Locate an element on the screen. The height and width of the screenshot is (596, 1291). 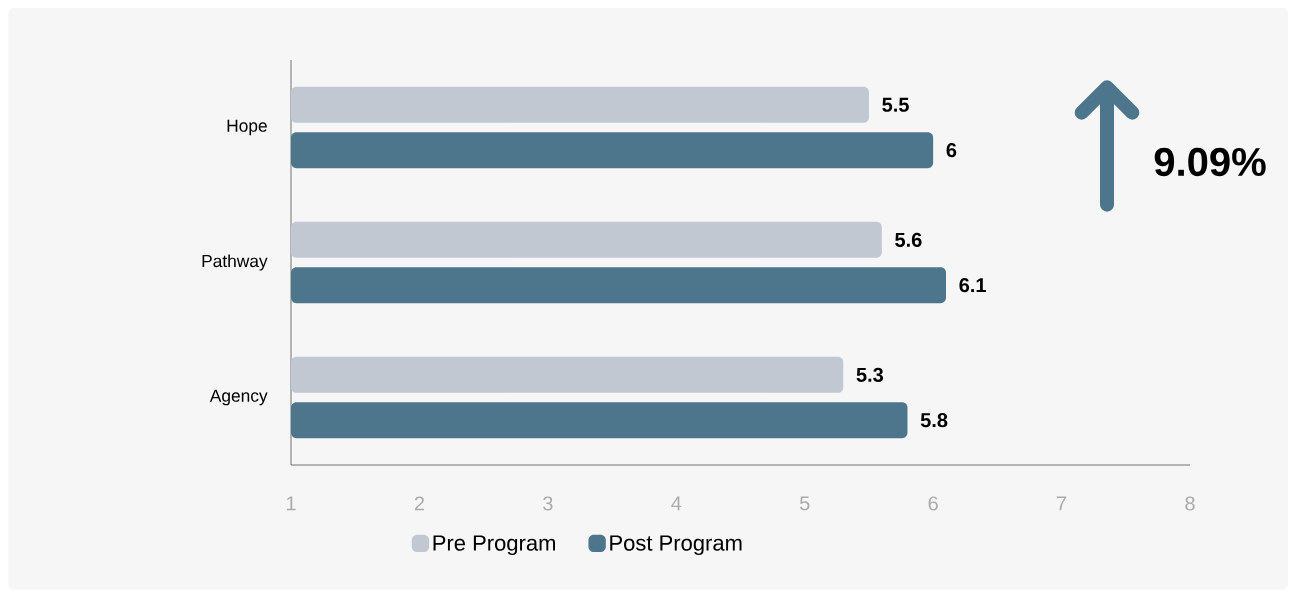
x-tick-label: 1 is located at coordinates (291, 503).